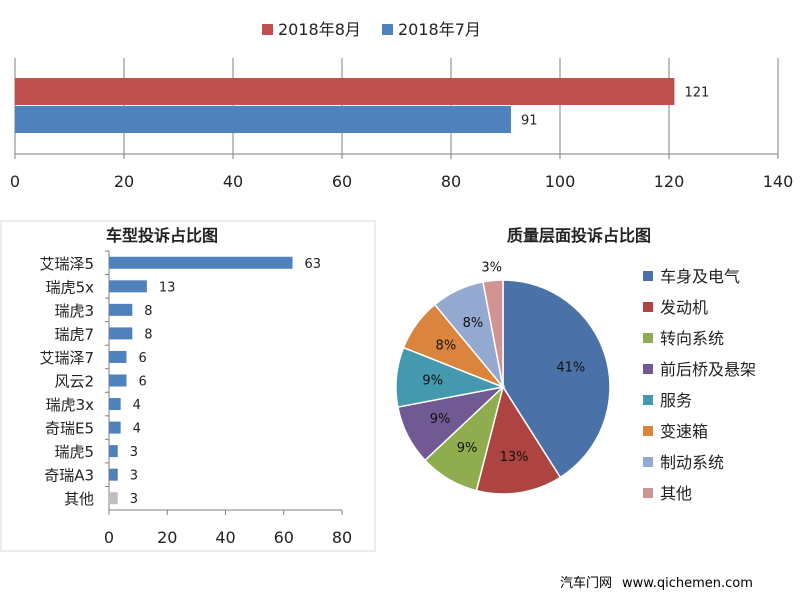  Describe the element at coordinates (708, 369) in the screenshot. I see `legend-label-3: 前后桥及悬架` at that location.